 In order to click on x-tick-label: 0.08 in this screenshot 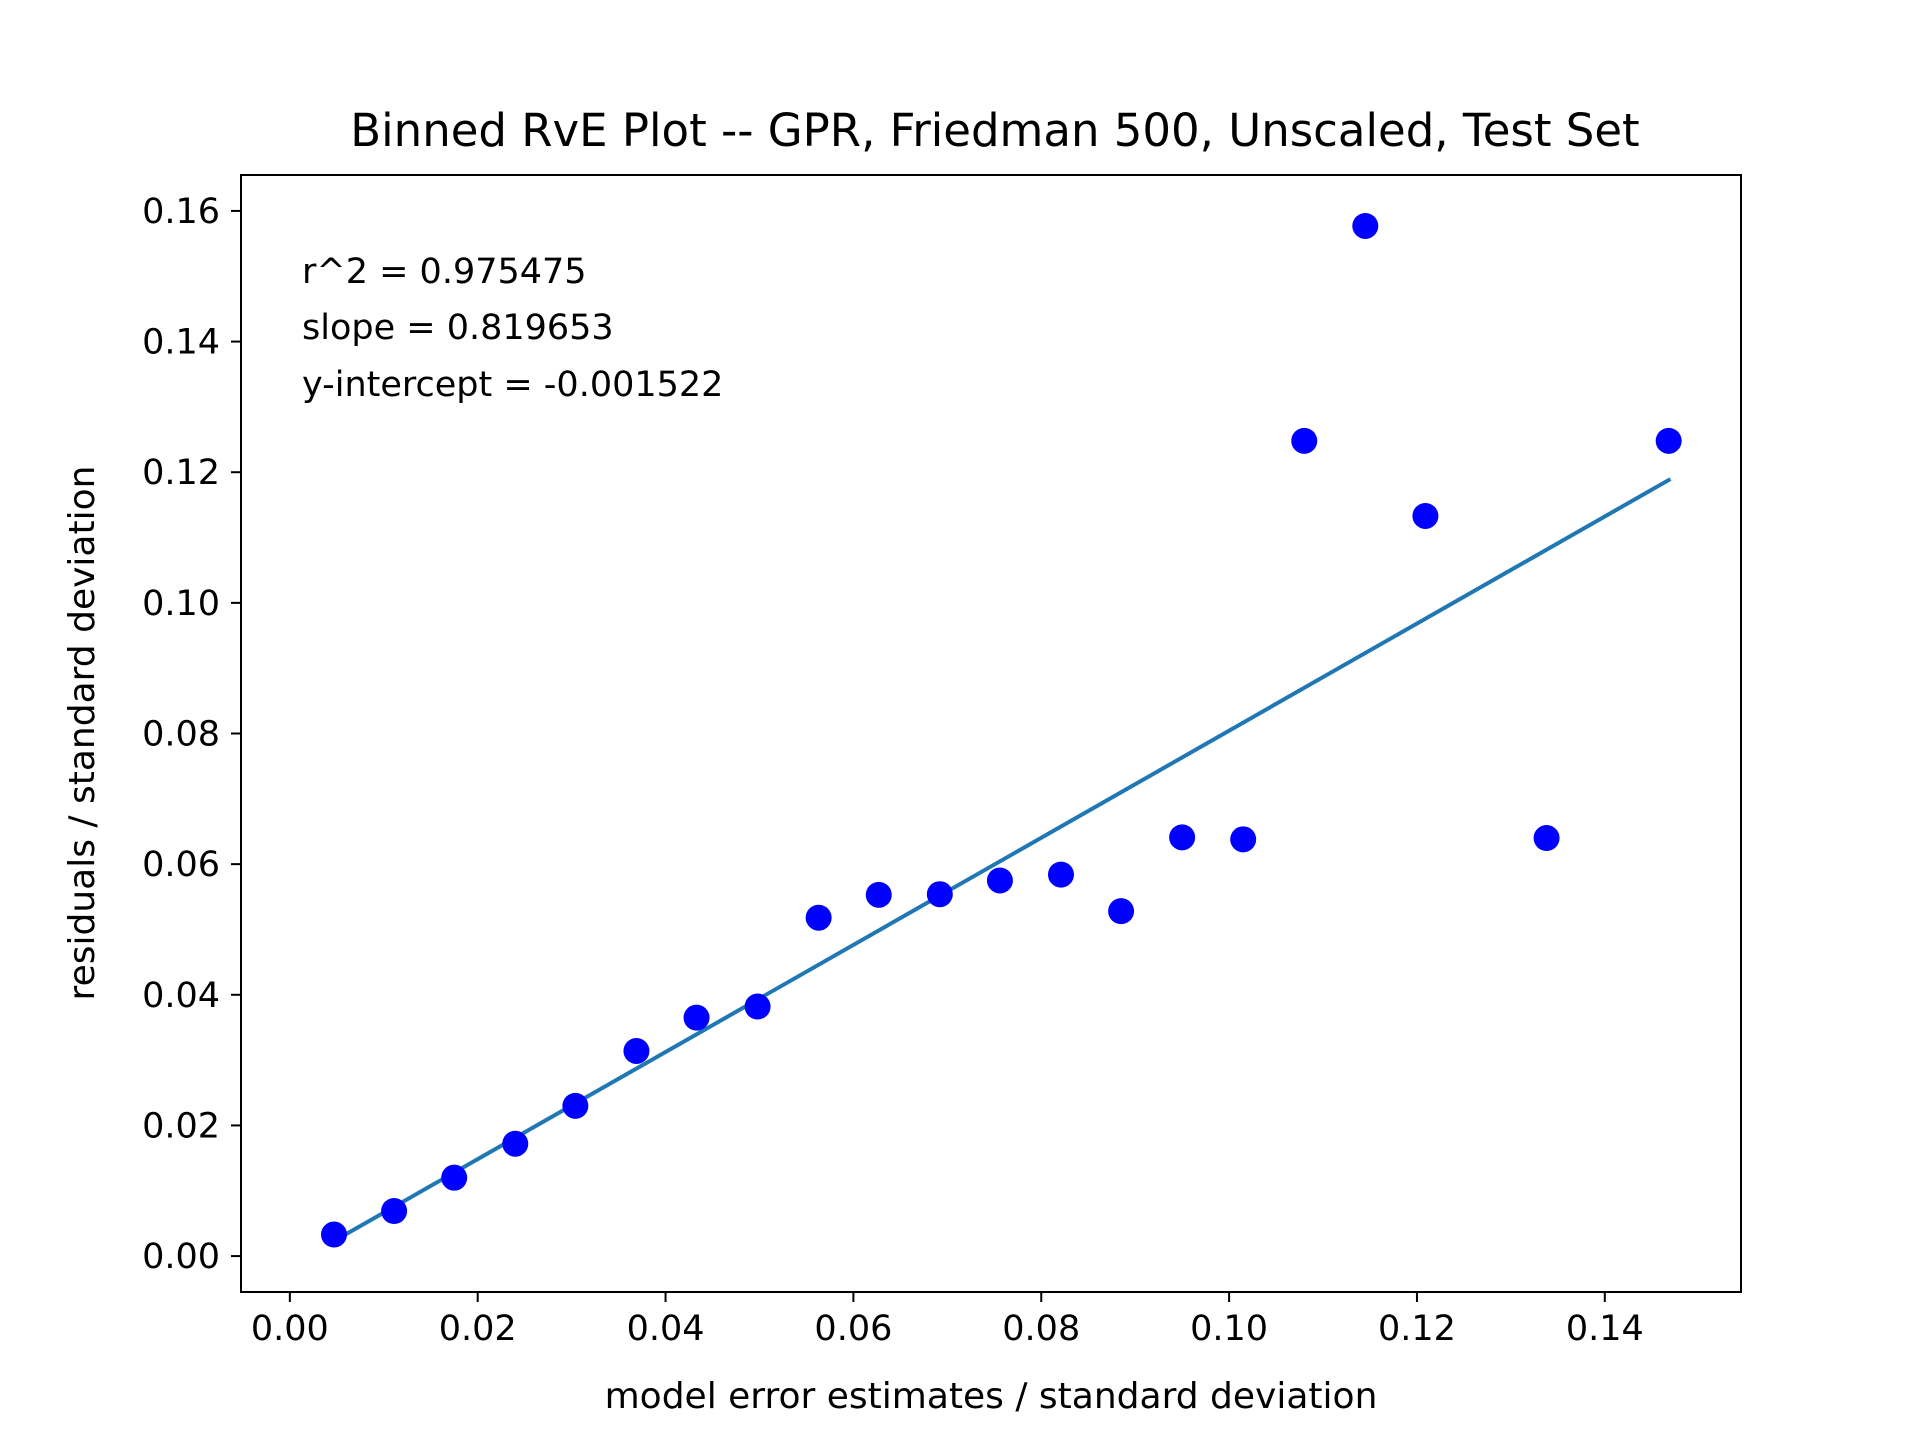, I will do `click(1041, 1329)`.